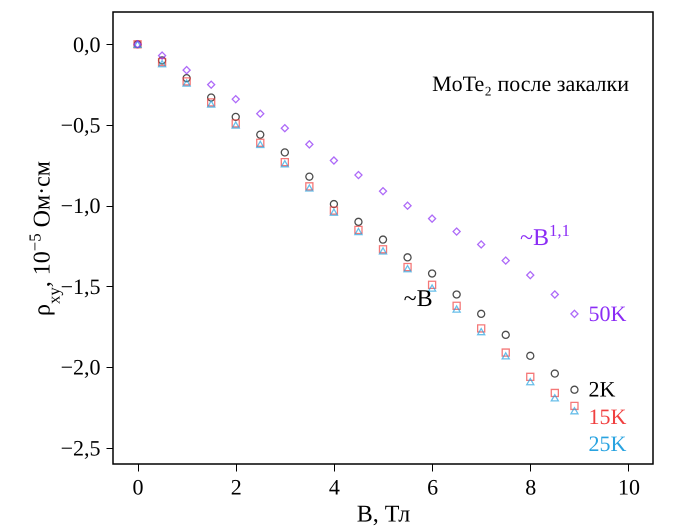 This screenshot has height=530, width=683. I want to click on series-label: 25K, so click(607, 443).